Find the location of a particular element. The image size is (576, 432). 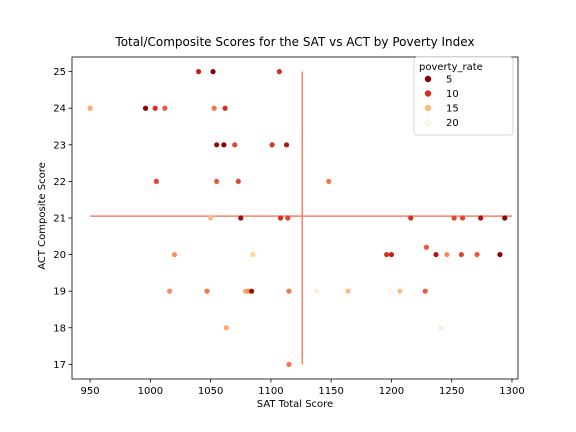

x-axis-label: SAT Total Score is located at coordinates (295, 404).